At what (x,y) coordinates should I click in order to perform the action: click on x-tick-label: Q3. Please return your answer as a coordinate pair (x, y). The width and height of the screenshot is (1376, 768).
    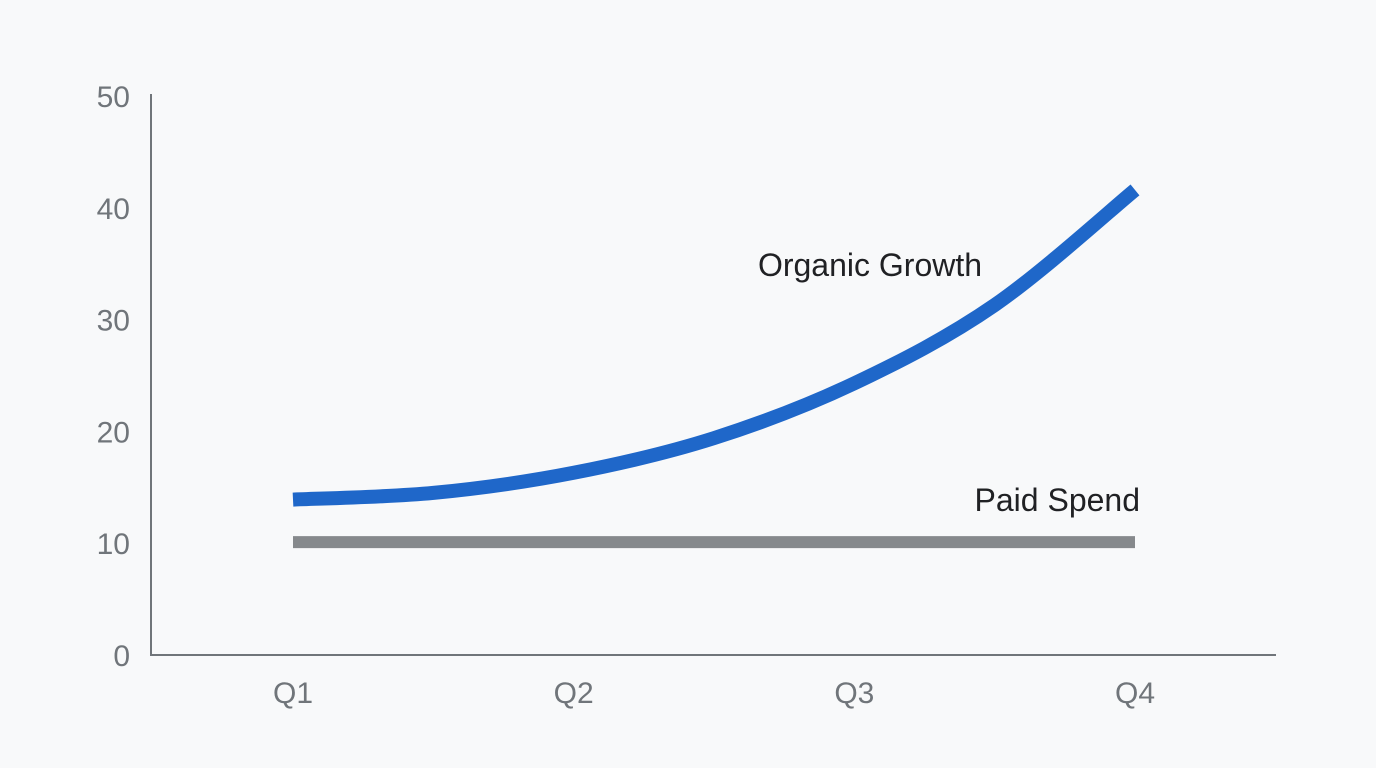
    Looking at the image, I should click on (854, 693).